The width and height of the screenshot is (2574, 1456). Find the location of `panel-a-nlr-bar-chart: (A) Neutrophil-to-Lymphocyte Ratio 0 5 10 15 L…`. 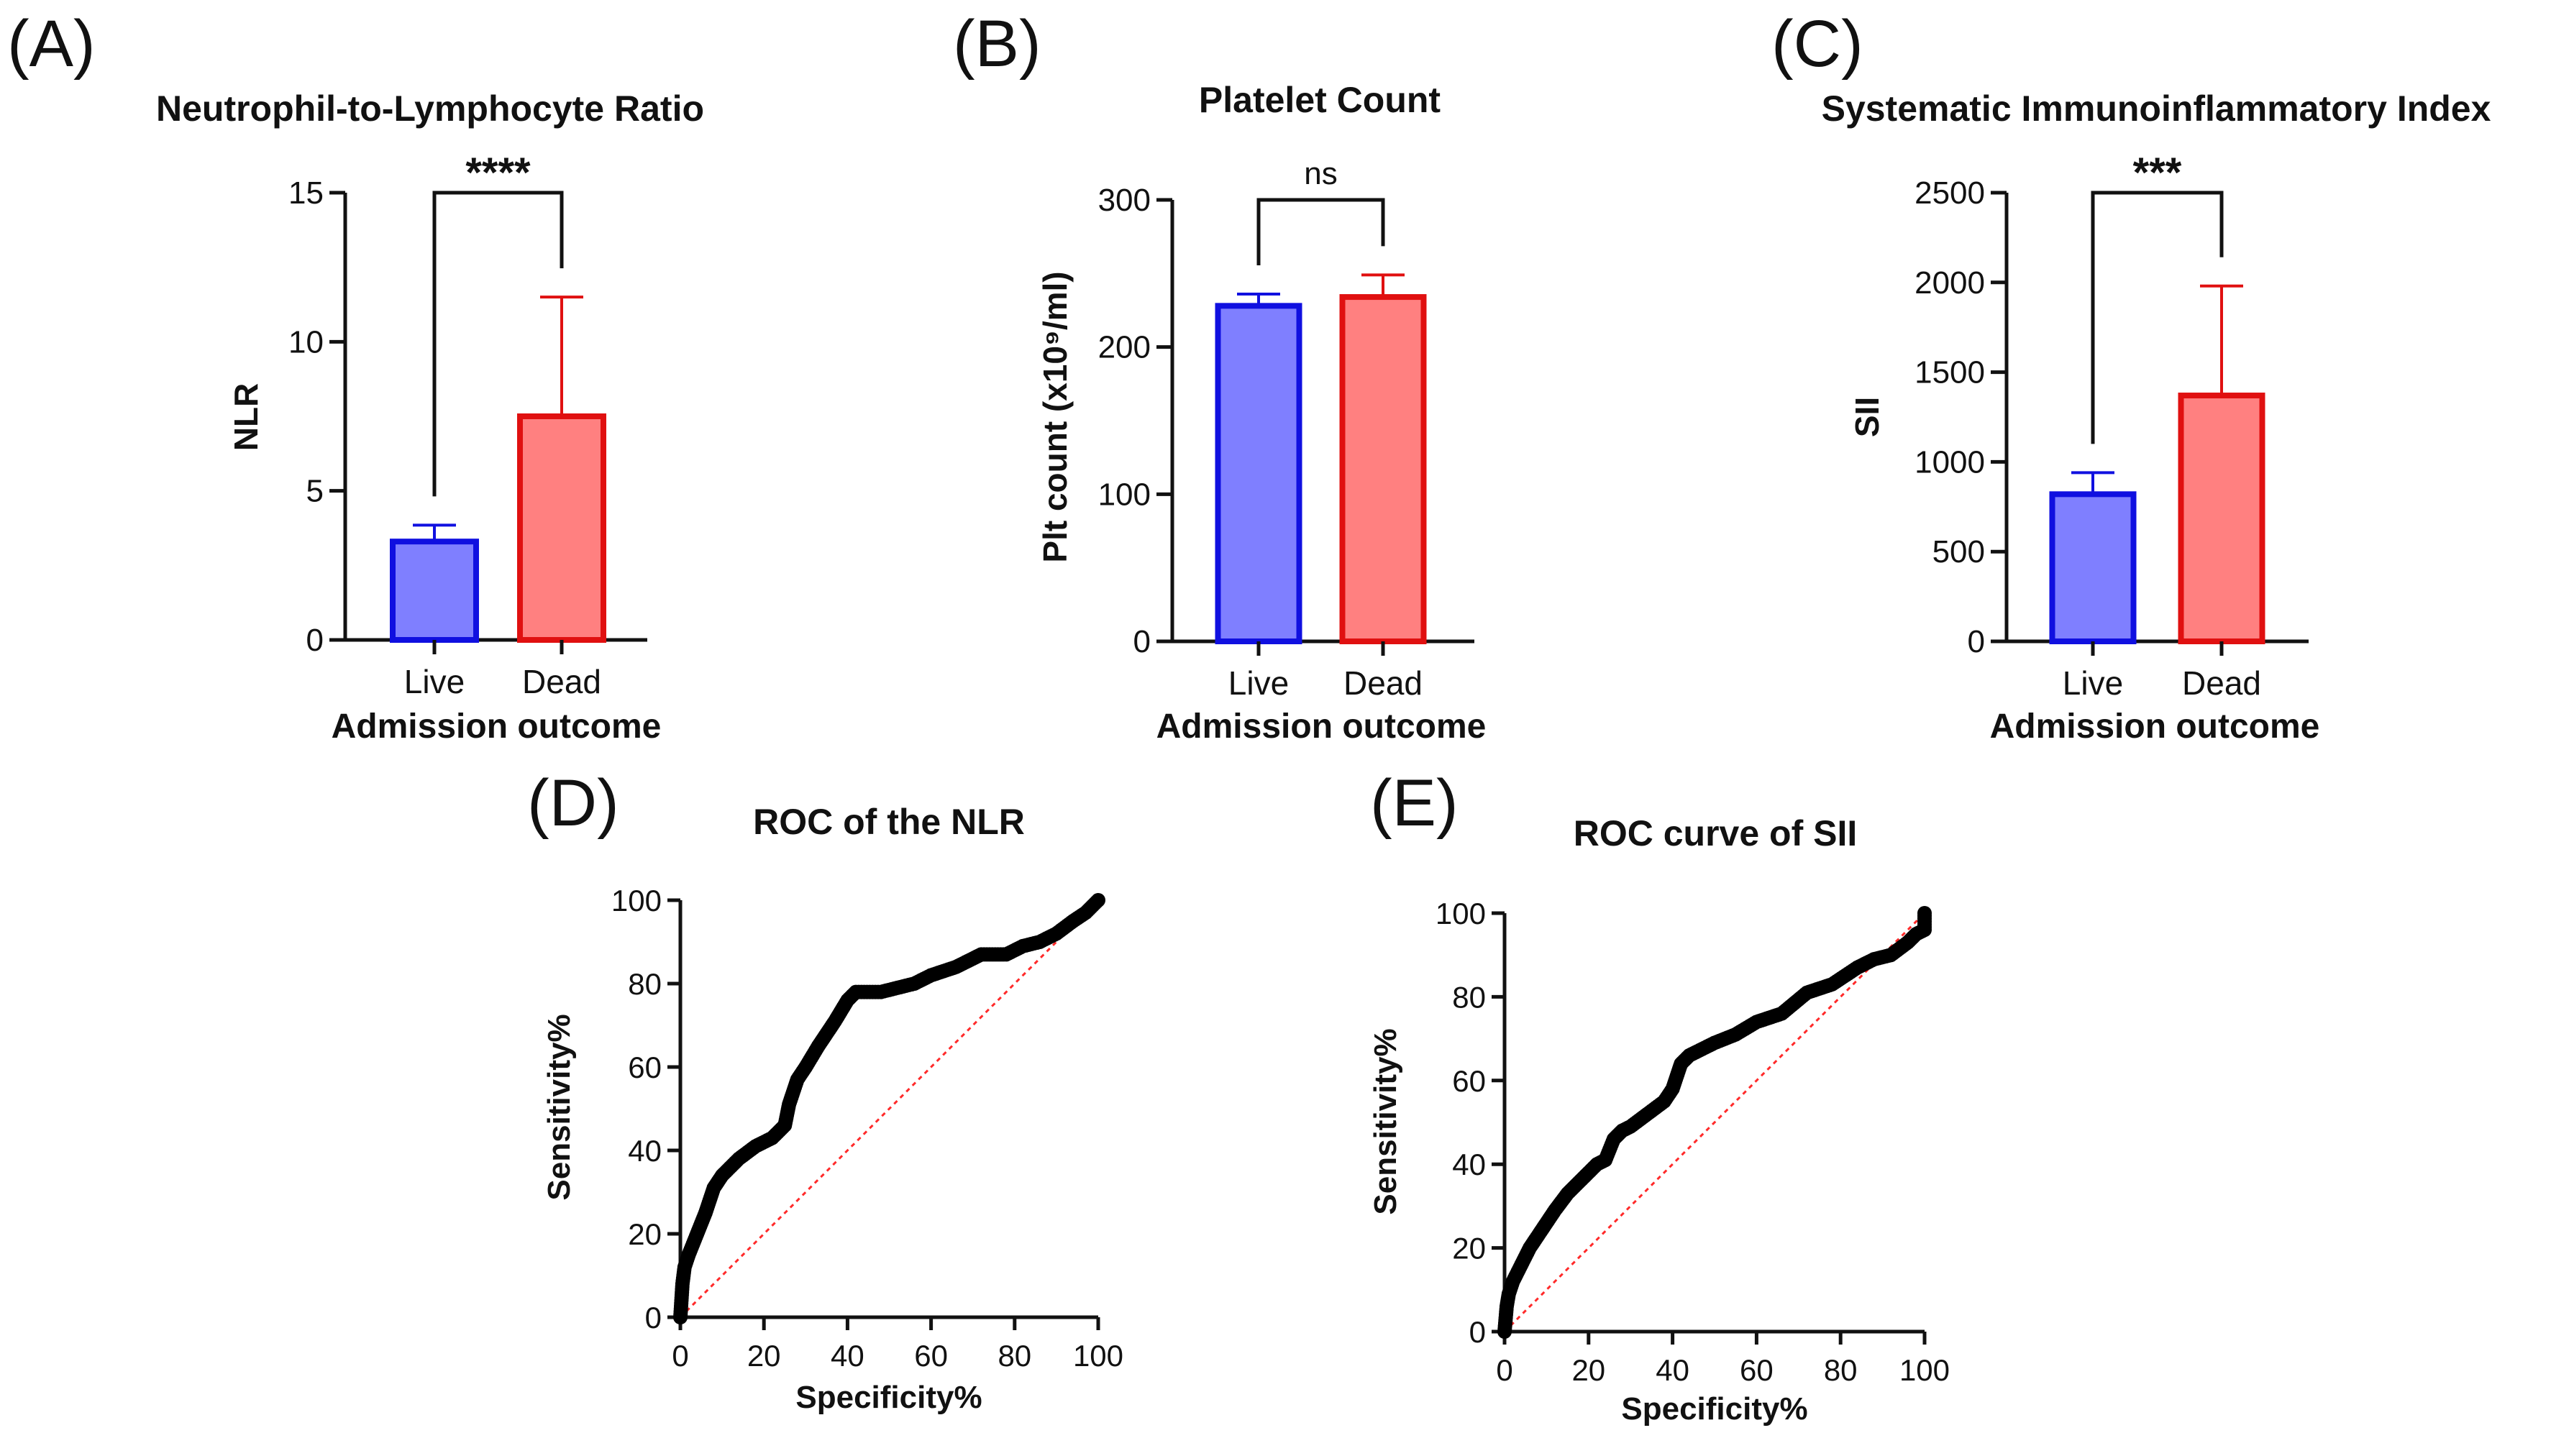

panel-a-nlr-bar-chart: (A) Neutrophil-to-Lymphocyte Ratio 0 5 10 15 L… is located at coordinates (355, 376).